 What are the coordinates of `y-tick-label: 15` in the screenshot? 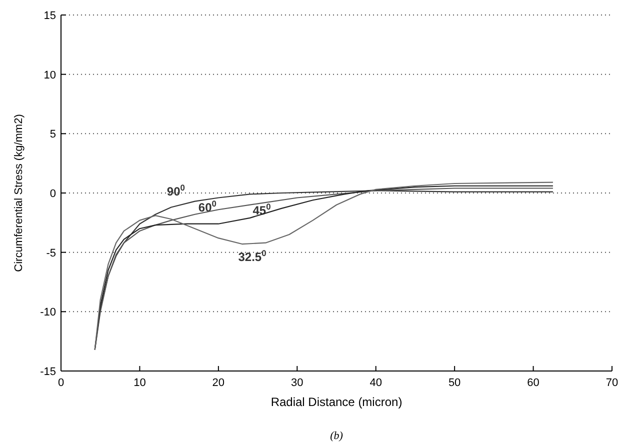 It's located at (50, 16).